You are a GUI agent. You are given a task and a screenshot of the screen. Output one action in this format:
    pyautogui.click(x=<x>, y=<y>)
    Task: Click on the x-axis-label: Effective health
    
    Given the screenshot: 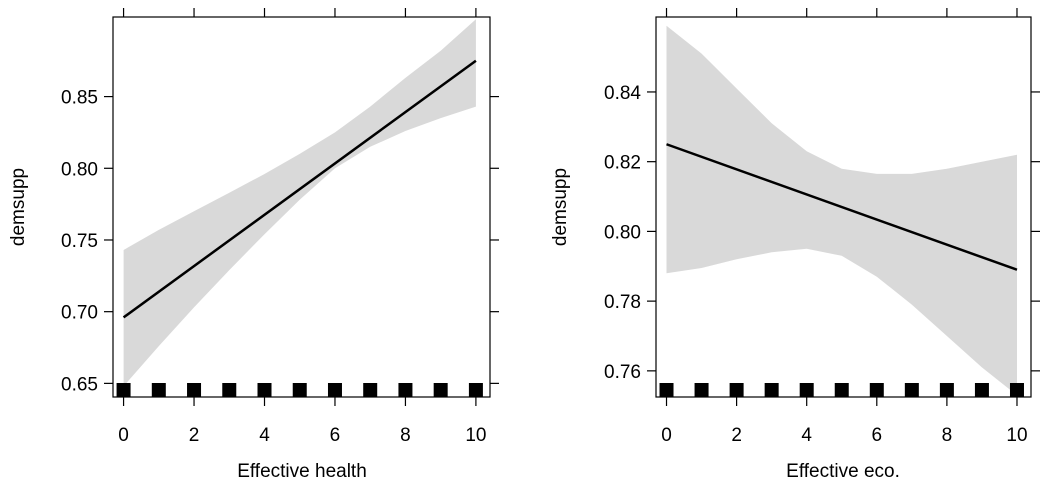 What is the action you would take?
    pyautogui.click(x=302, y=471)
    